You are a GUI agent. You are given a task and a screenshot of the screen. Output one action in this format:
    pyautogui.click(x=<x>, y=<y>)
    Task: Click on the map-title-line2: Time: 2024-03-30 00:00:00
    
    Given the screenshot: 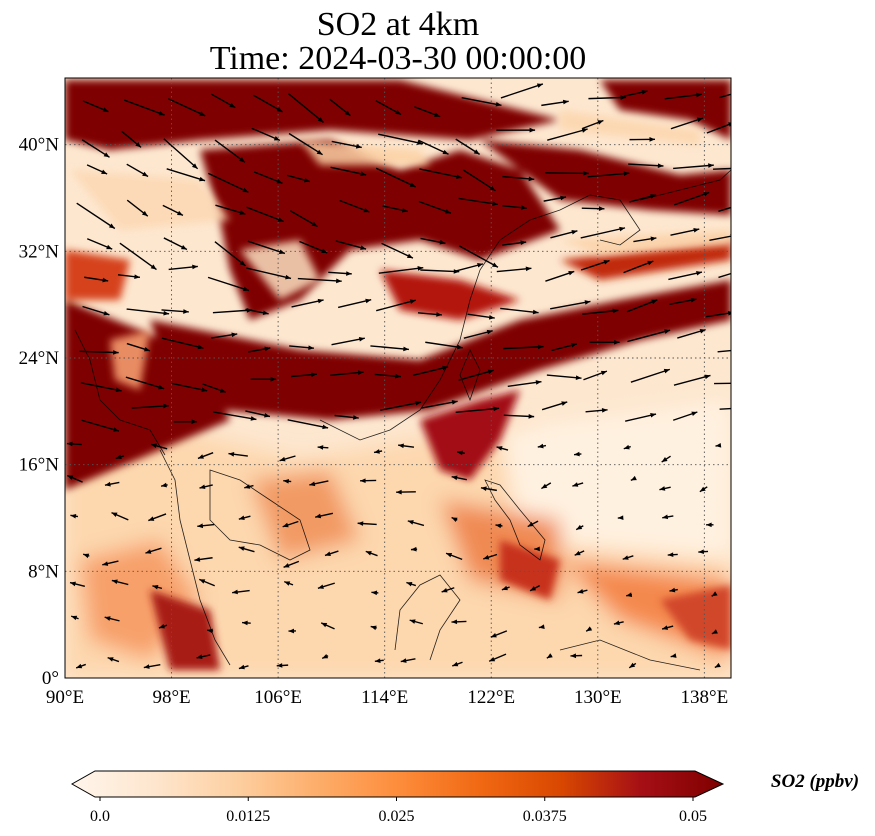 What is the action you would take?
    pyautogui.click(x=398, y=58)
    